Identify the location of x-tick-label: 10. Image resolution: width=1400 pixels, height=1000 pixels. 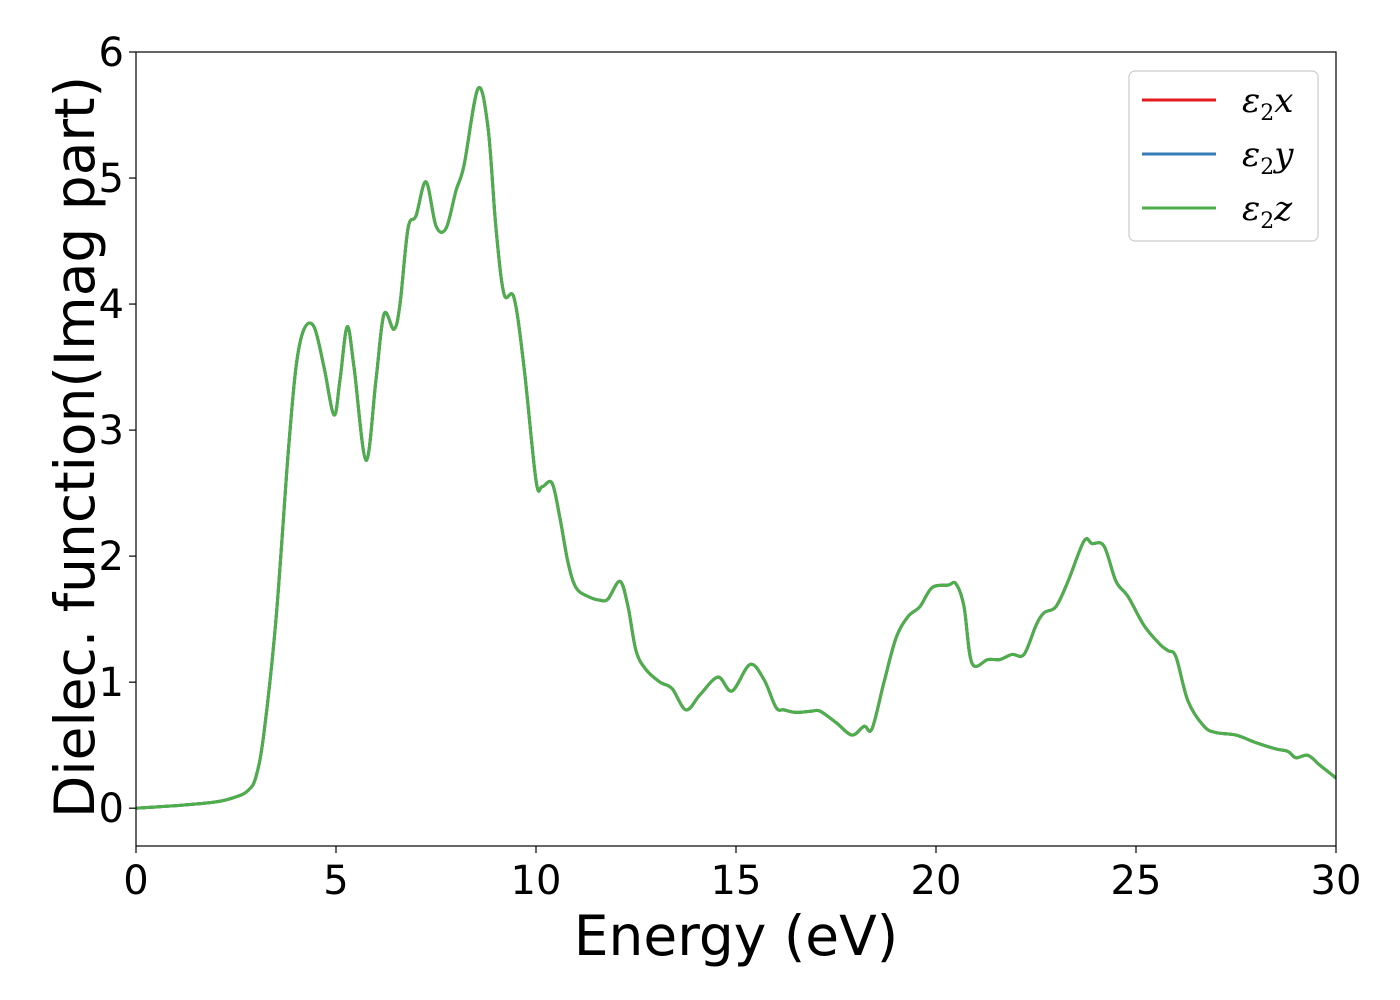
(536, 881).